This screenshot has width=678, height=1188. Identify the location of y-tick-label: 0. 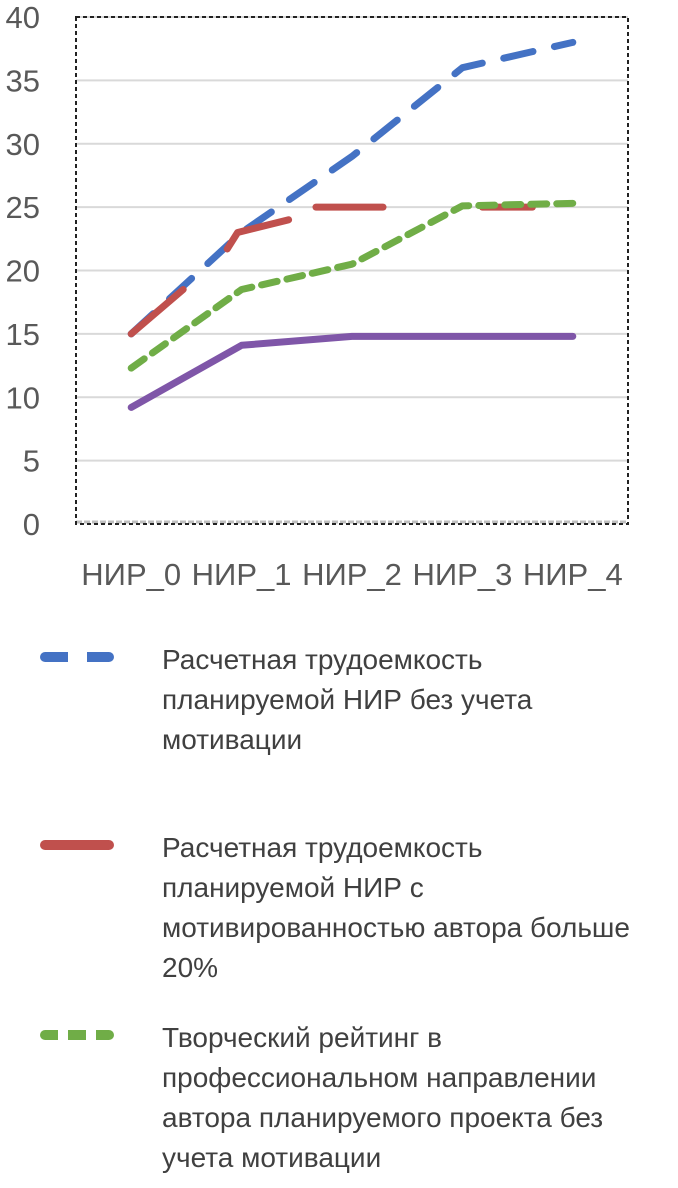
(31, 524).